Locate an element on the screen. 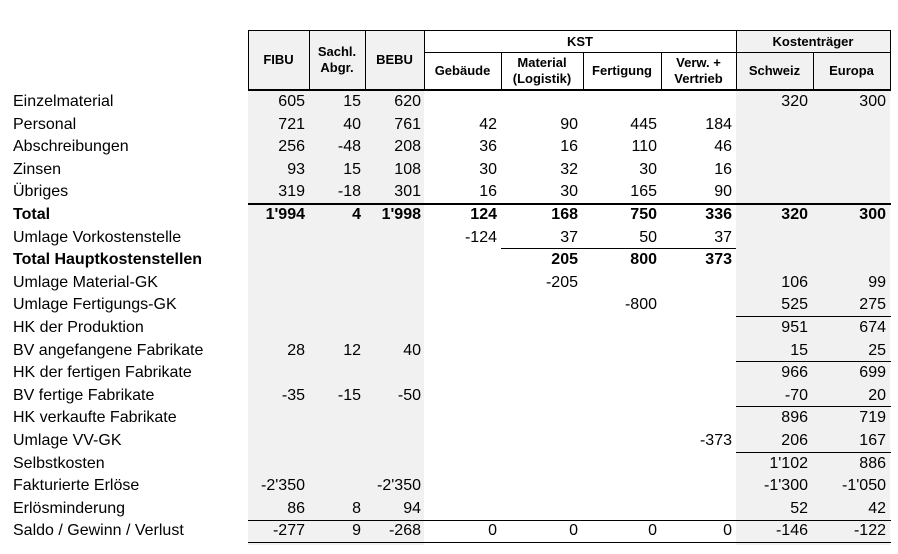  cell-bebu: 108 is located at coordinates (407, 169).